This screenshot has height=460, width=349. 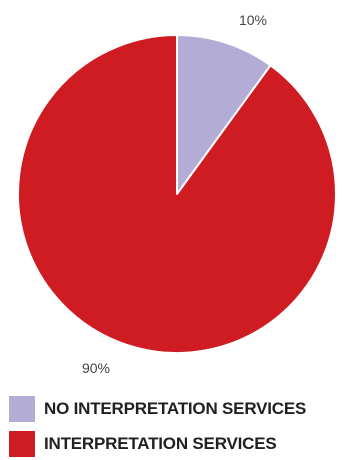 I want to click on pie-slice-no-interpretation-services, so click(x=224, y=114).